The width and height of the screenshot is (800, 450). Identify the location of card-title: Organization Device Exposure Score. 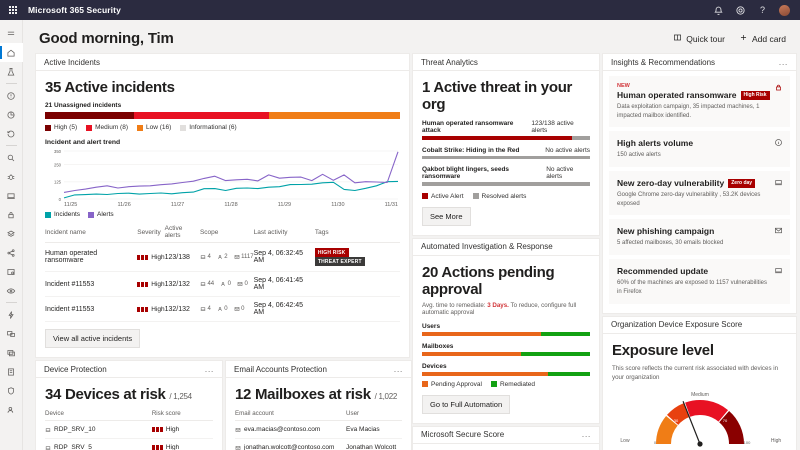
(677, 324).